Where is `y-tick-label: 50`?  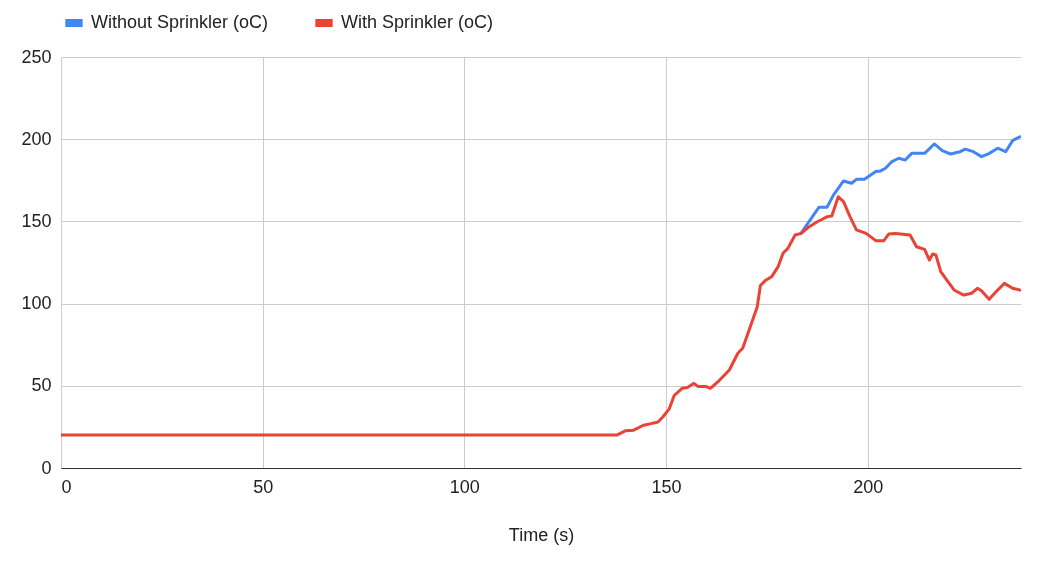
y-tick-label: 50 is located at coordinates (41, 385).